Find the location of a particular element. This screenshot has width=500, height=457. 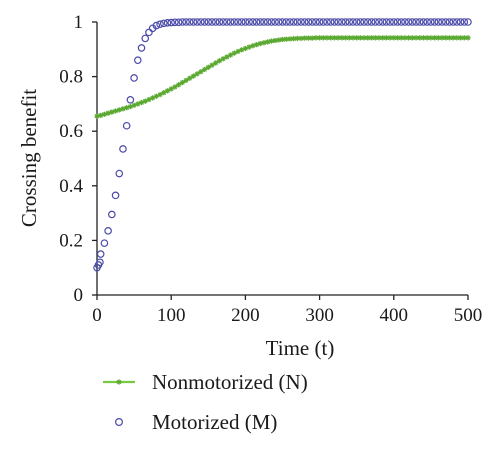

y-tick-label: 1 is located at coordinates (79, 22).